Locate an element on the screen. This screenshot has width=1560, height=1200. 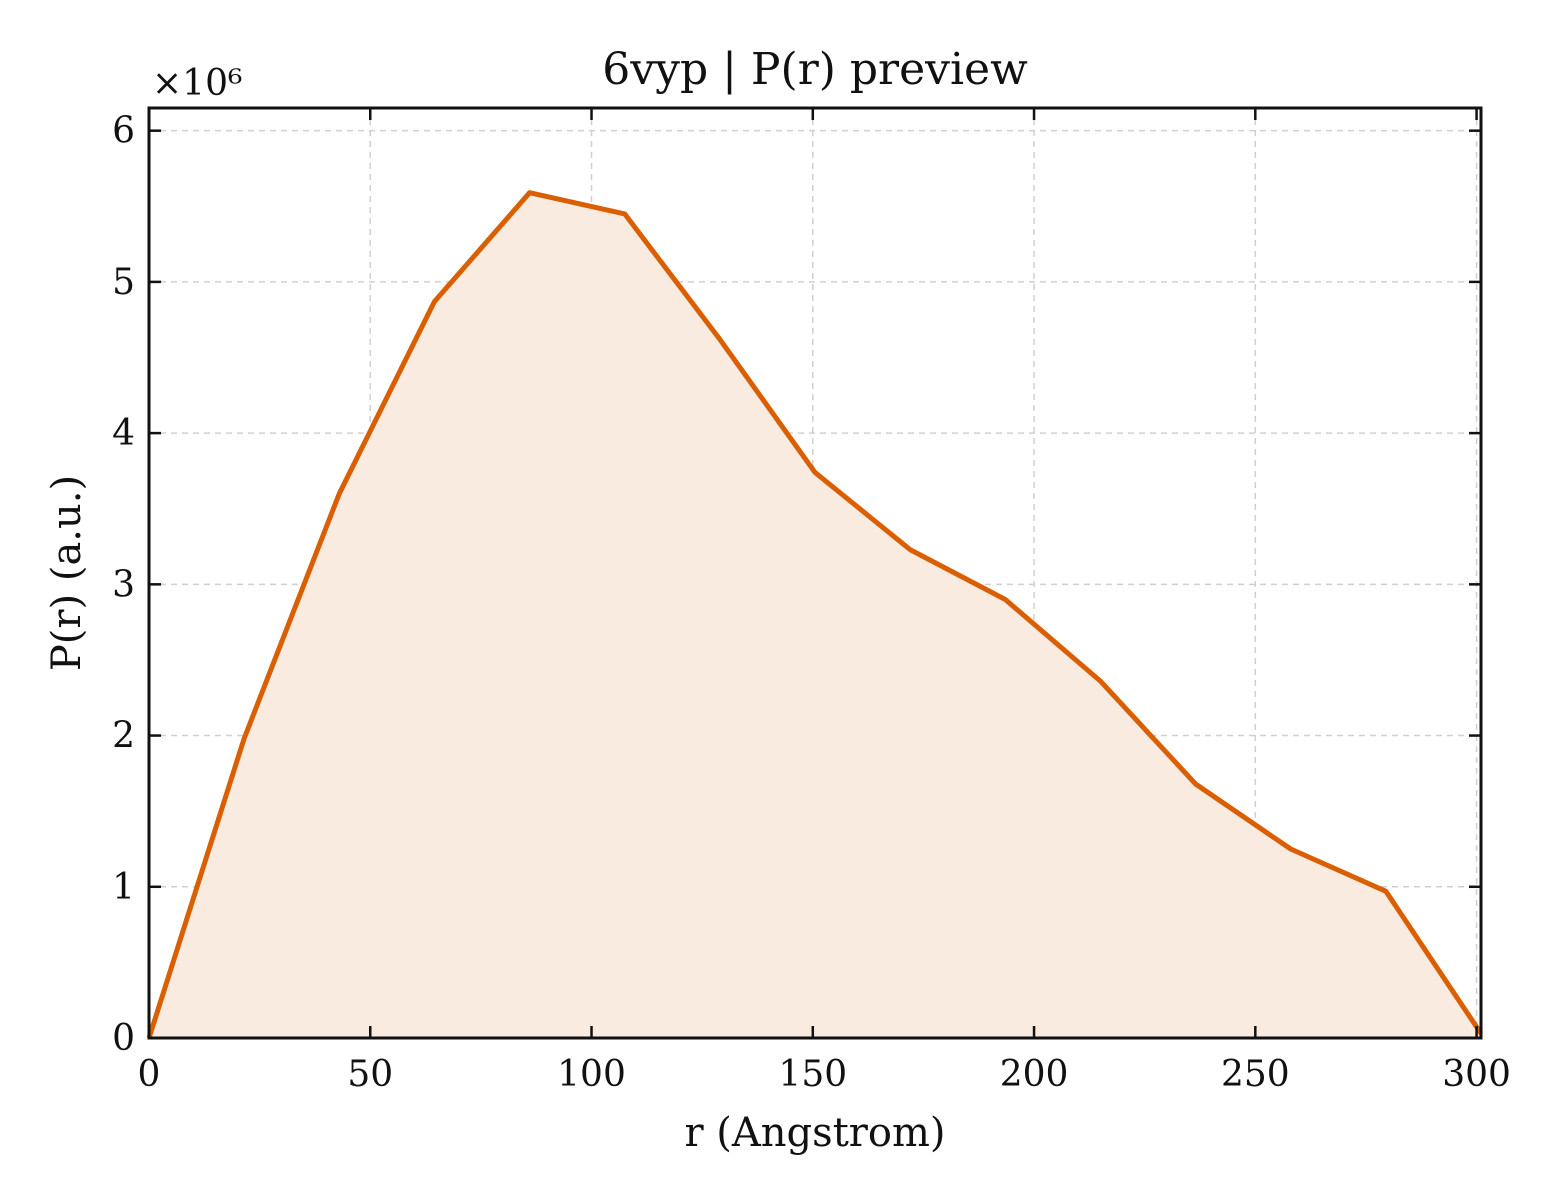
y-tick-label: 1 is located at coordinates (123, 887).